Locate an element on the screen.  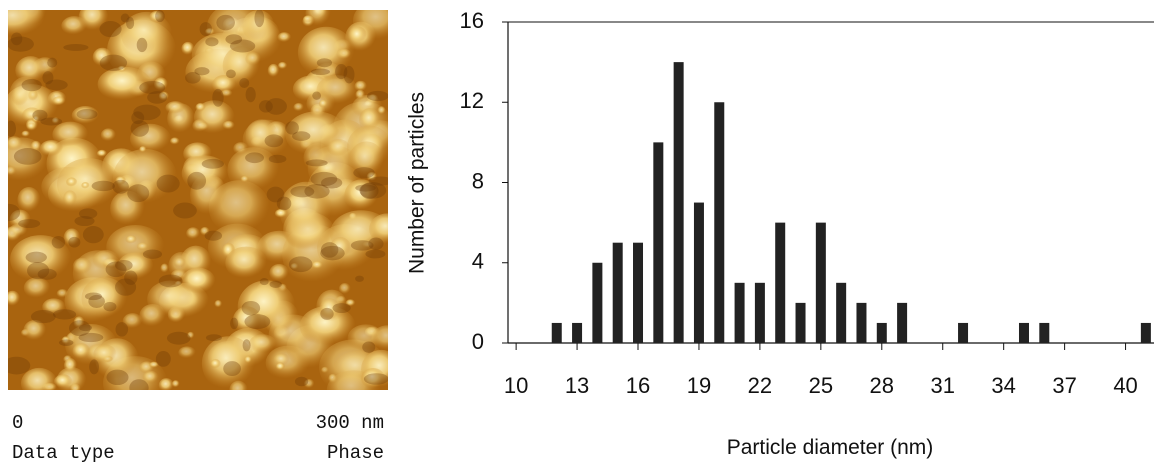
y-axis-title: Number of particles is located at coordinates (417, 183).